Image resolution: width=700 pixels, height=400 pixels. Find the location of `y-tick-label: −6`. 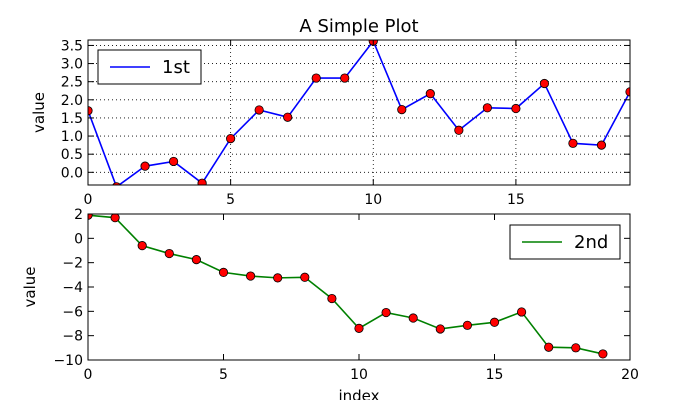

y-tick-label: −6 is located at coordinates (72, 312).